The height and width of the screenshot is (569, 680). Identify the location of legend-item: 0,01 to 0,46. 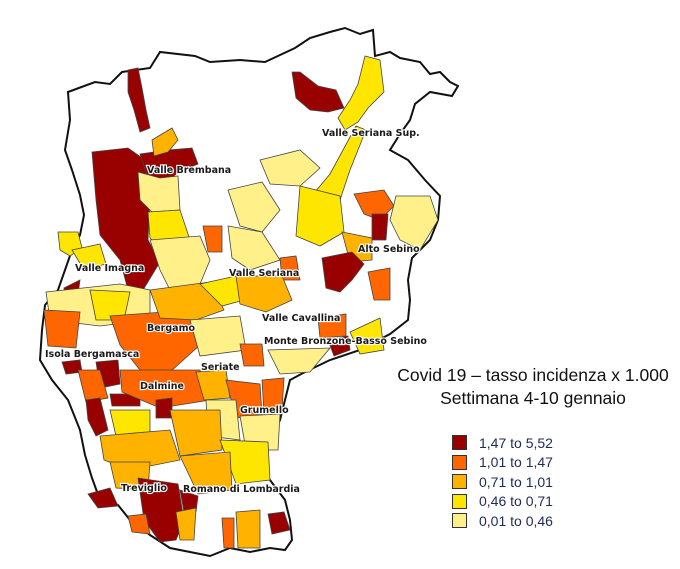
(502, 521).